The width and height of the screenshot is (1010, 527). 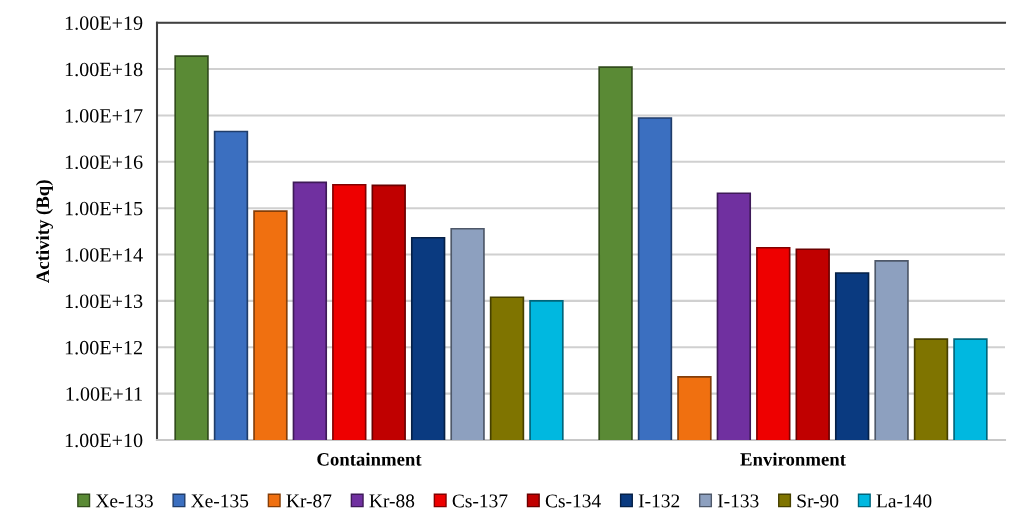 I want to click on y-axis-title: Activity (Bq), so click(x=44, y=231).